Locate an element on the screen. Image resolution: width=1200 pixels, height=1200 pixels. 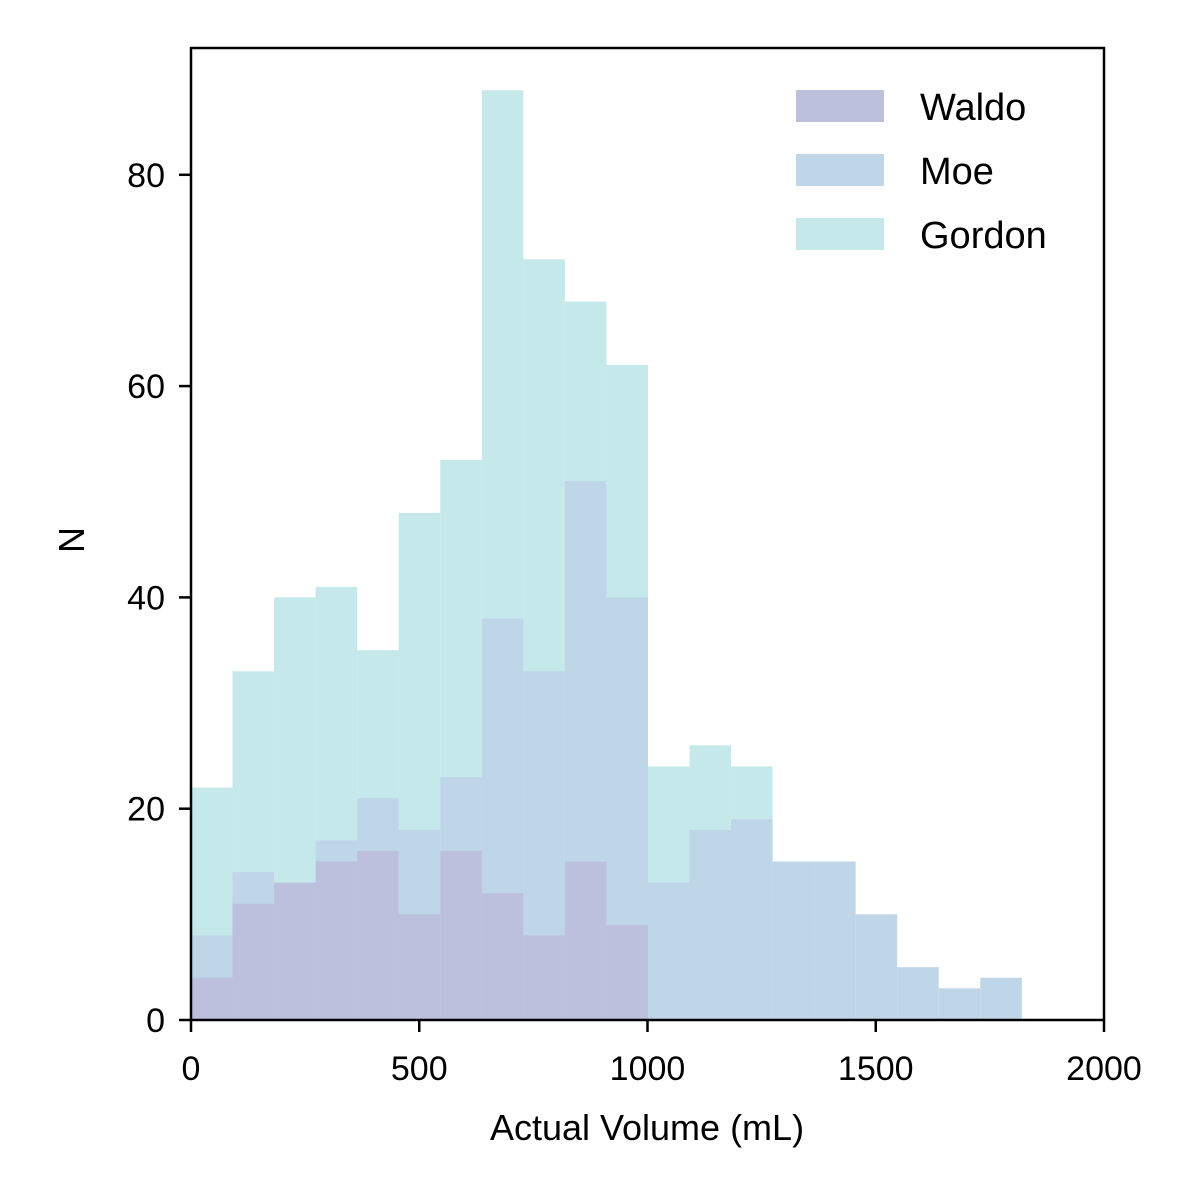
y-tick-label-80: 80 is located at coordinates (146, 176).